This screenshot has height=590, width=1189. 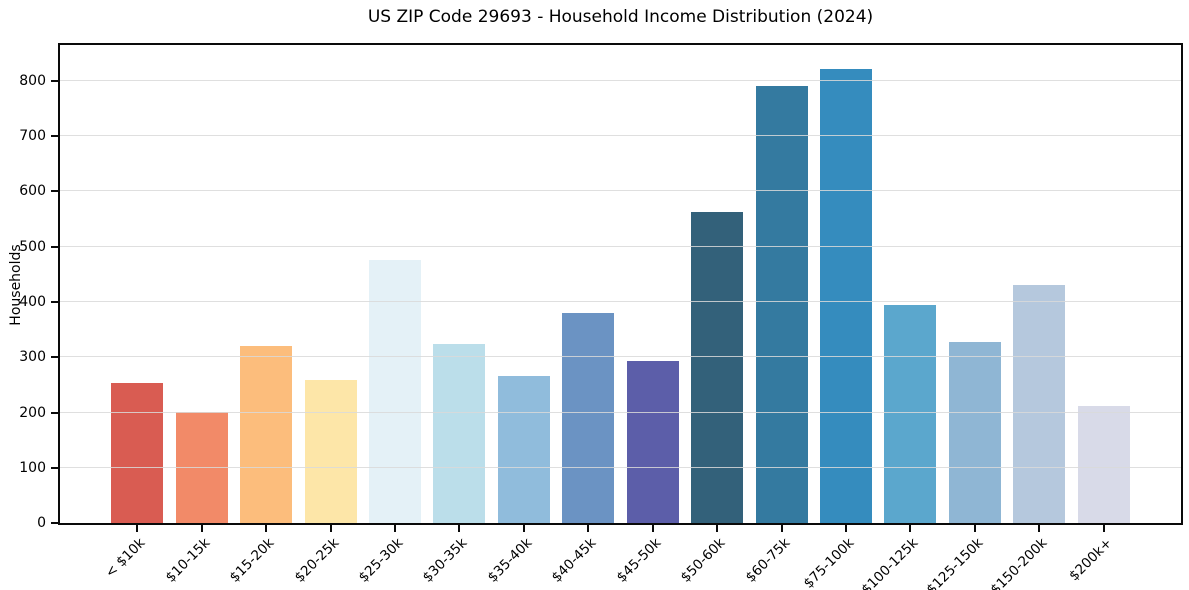 I want to click on y-tick-label: 200, so click(x=32, y=412).